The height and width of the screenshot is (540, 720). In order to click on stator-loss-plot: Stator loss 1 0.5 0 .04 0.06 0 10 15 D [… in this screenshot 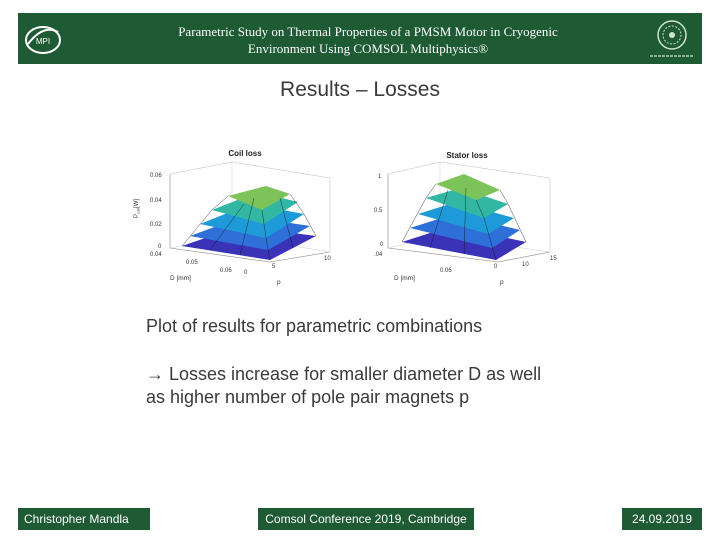, I will do `click(465, 218)`.